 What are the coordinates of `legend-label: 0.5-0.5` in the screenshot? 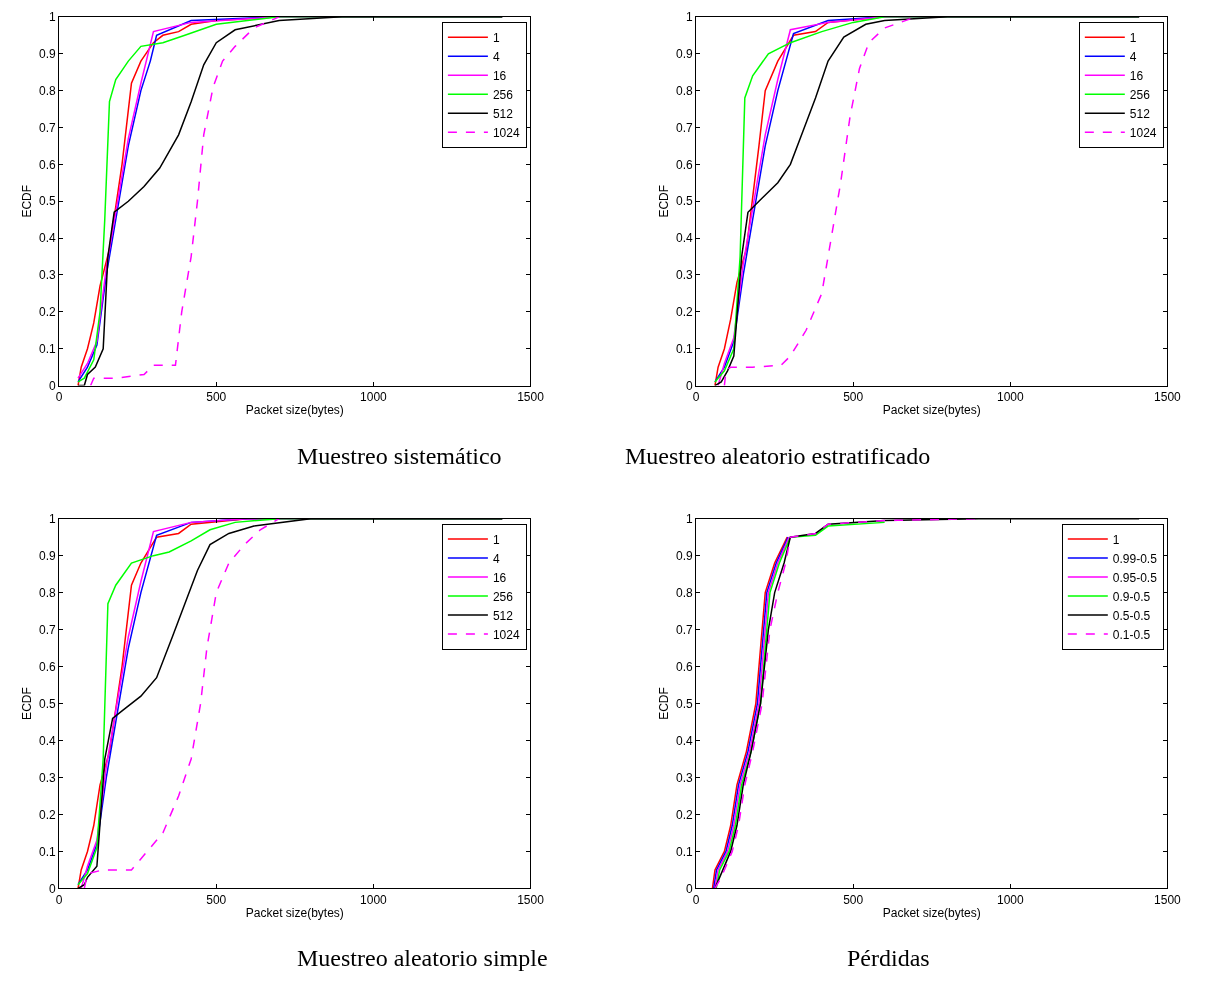 It's located at (1131, 615).